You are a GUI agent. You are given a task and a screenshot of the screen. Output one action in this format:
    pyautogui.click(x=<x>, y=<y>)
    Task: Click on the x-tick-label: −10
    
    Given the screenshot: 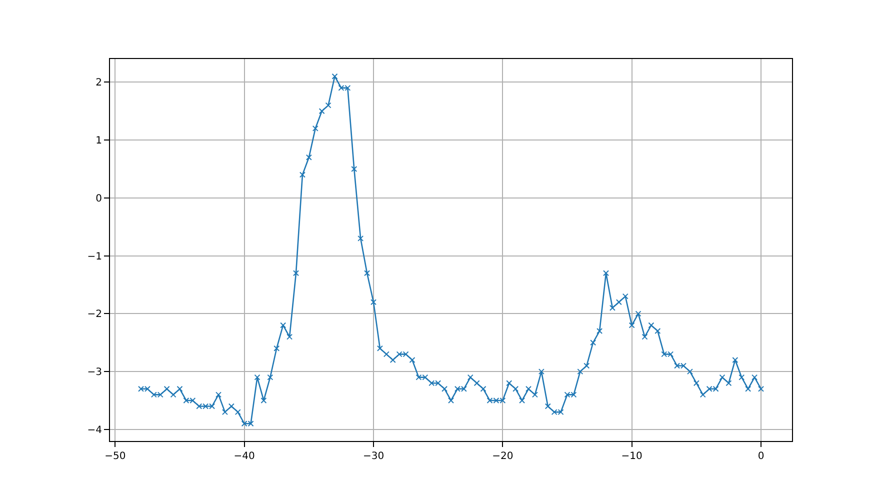 What is the action you would take?
    pyautogui.click(x=631, y=456)
    